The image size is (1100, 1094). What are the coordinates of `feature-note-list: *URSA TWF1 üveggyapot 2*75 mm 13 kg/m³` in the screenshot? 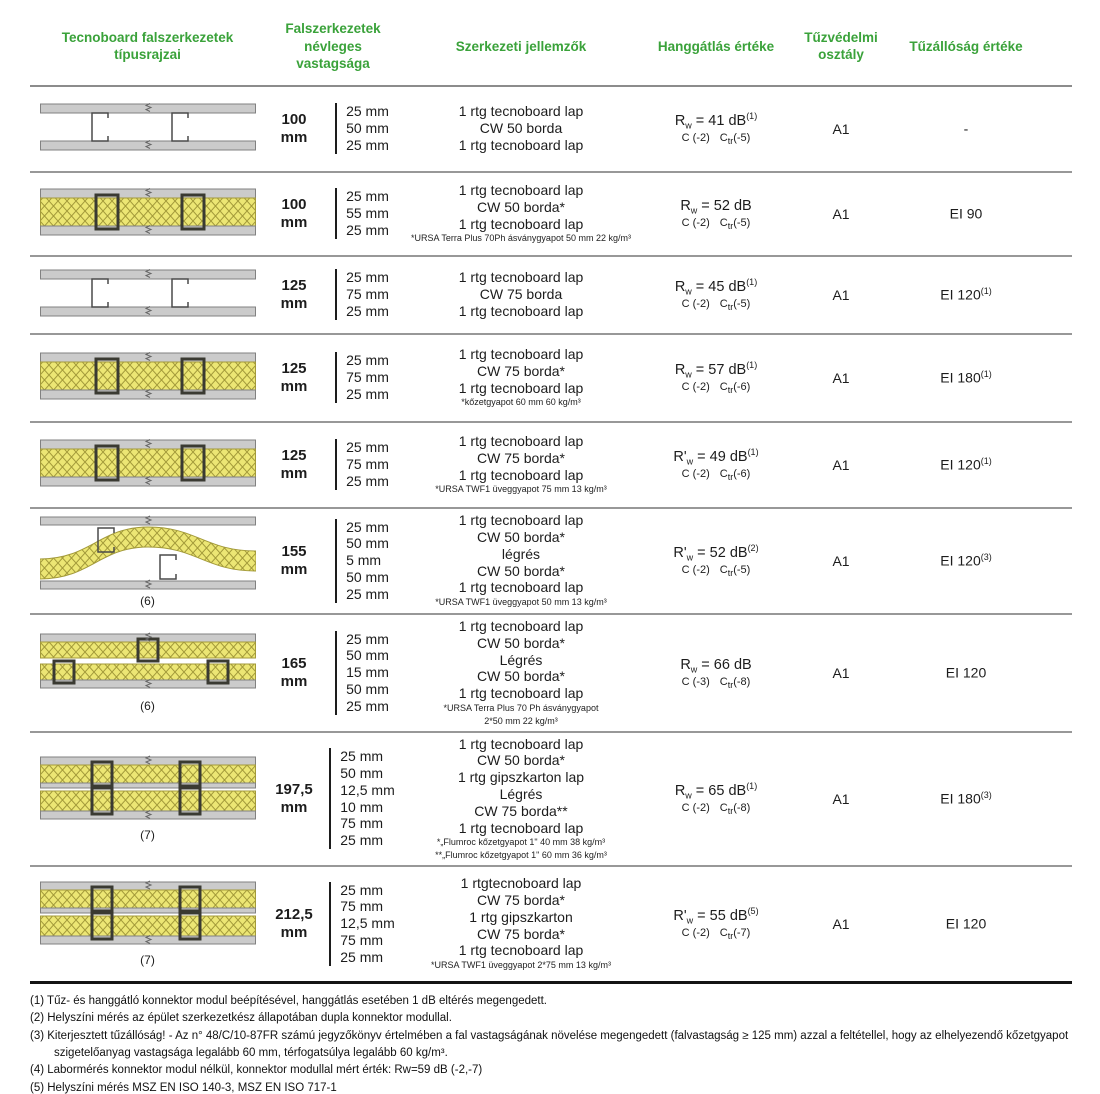 It's located at (521, 966).